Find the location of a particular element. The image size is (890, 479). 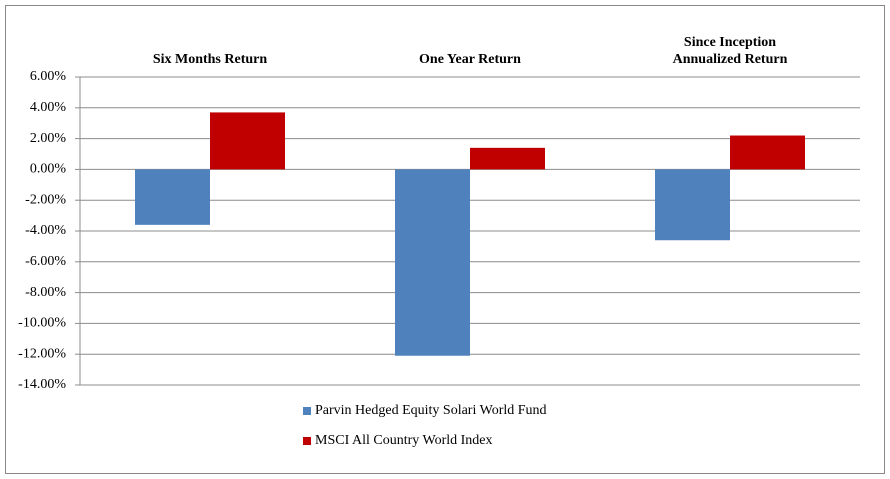

category-label: One Year Return is located at coordinates (470, 59).